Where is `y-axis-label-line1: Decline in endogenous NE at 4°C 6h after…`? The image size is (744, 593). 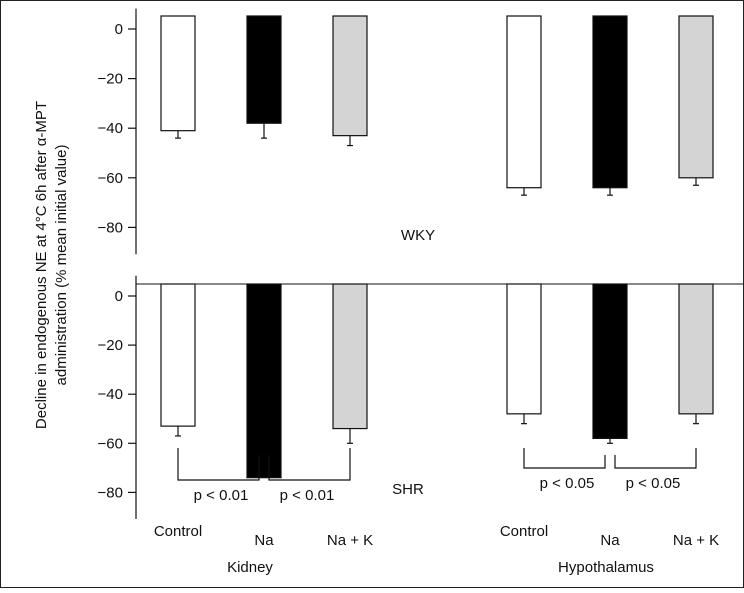
y-axis-label-line1: Decline in endogenous NE at 4°C 6h after… is located at coordinates (41, 265).